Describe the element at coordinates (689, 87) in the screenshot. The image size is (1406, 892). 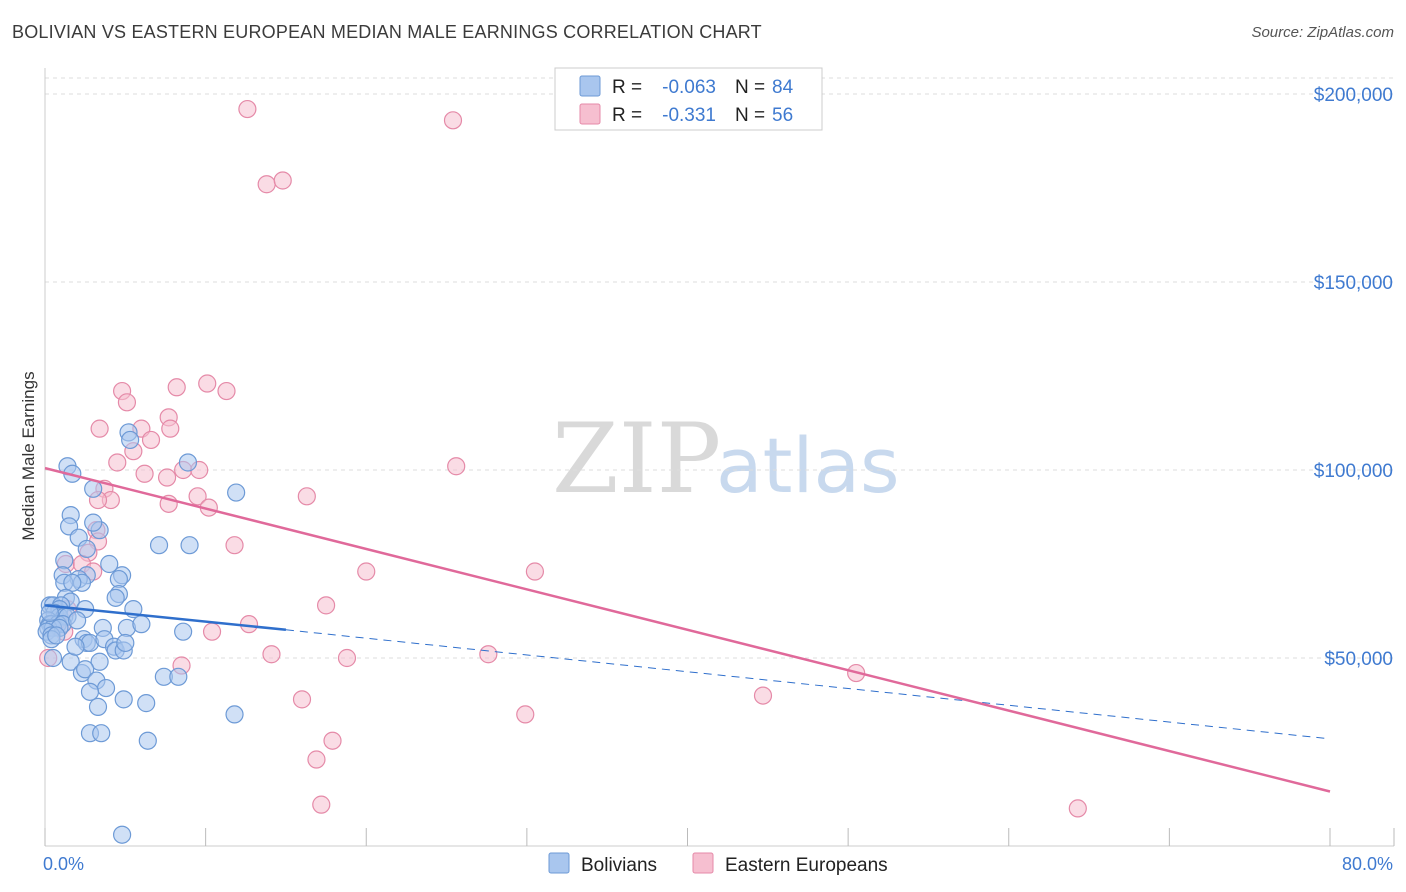
I see `legend-r-value-blue: -0.063` at that location.